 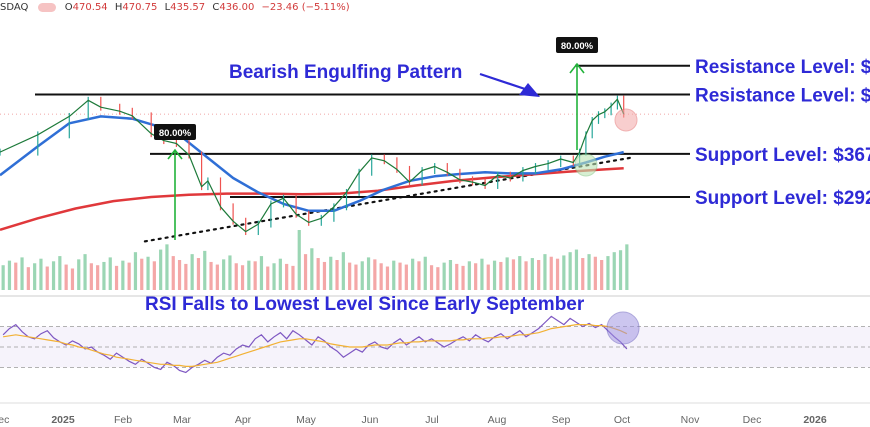 I want to click on sma-200-line, so click(x=312, y=198).